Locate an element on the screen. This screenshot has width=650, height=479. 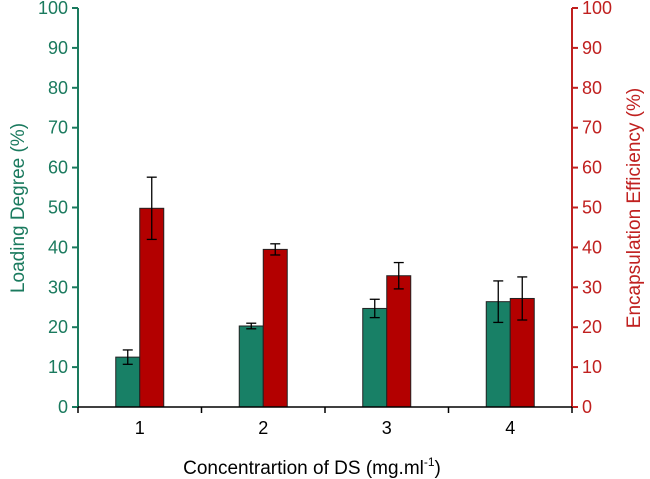
right-tick-label: 0 is located at coordinates (587, 407).